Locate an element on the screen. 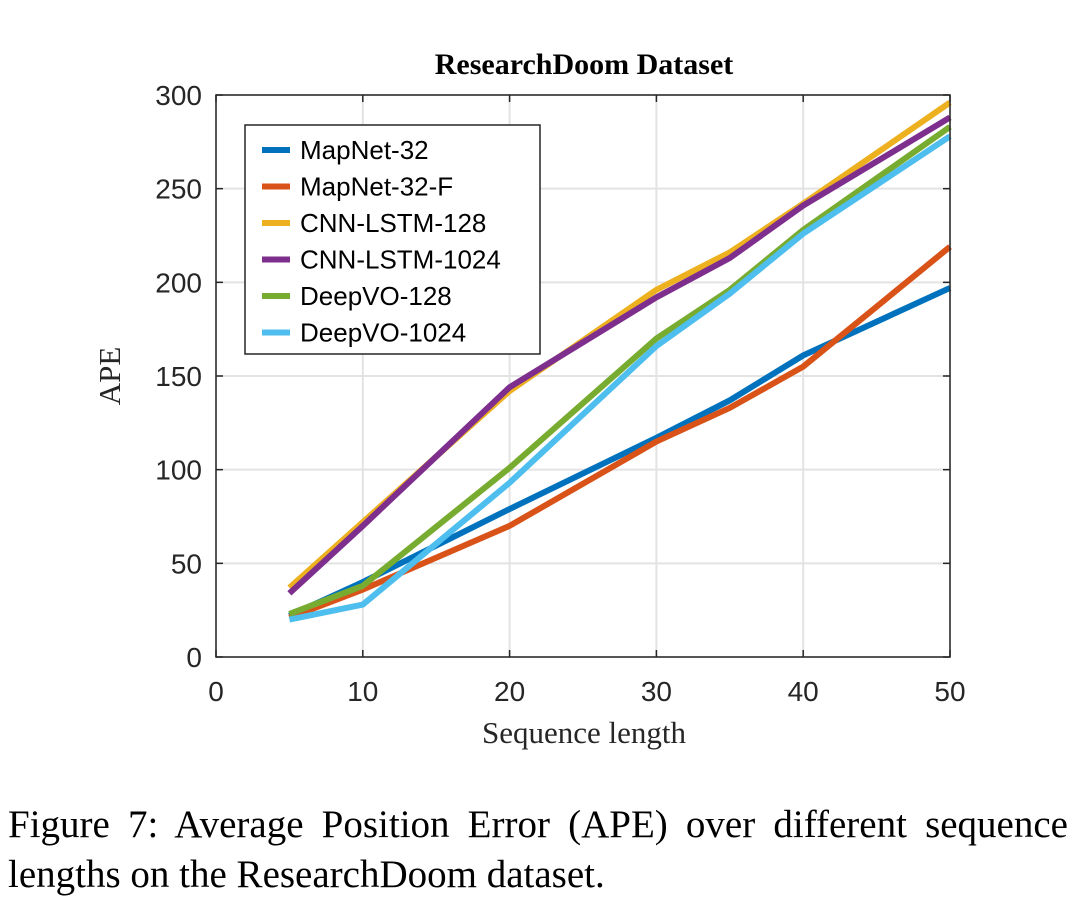 The width and height of the screenshot is (1079, 908). legend-label: MapNet-32 is located at coordinates (364, 150).